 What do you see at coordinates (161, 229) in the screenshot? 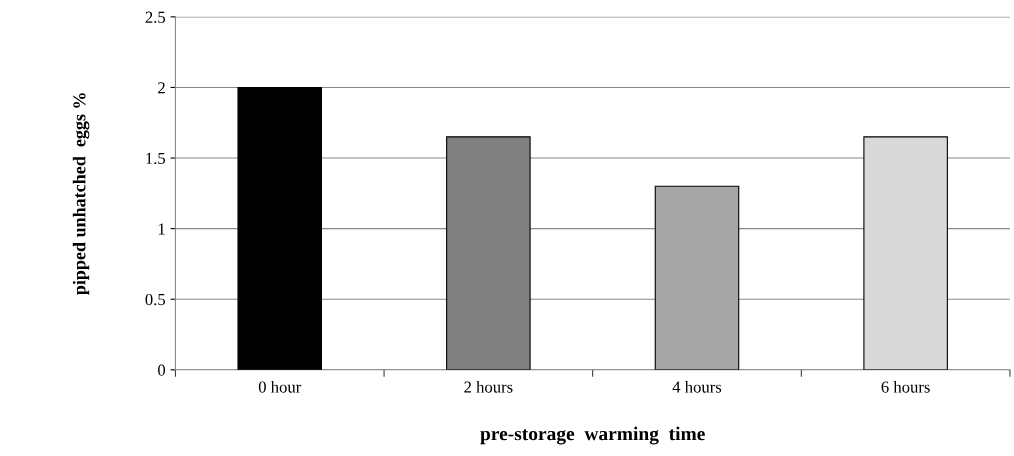
I see `y-tick-label: 1` at bounding box center [161, 229].